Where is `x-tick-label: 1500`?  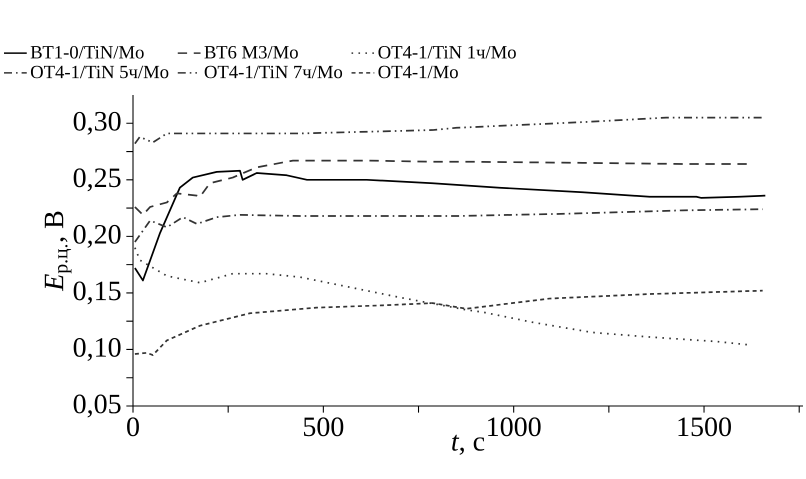 x-tick-label: 1500 is located at coordinates (704, 426).